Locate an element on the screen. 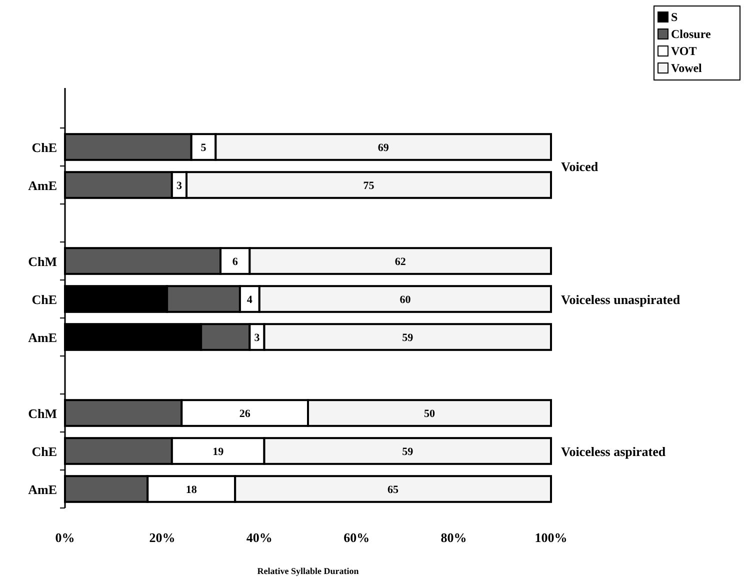 The height and width of the screenshot is (585, 746). text: Voiceless aspirated is located at coordinates (613, 451).